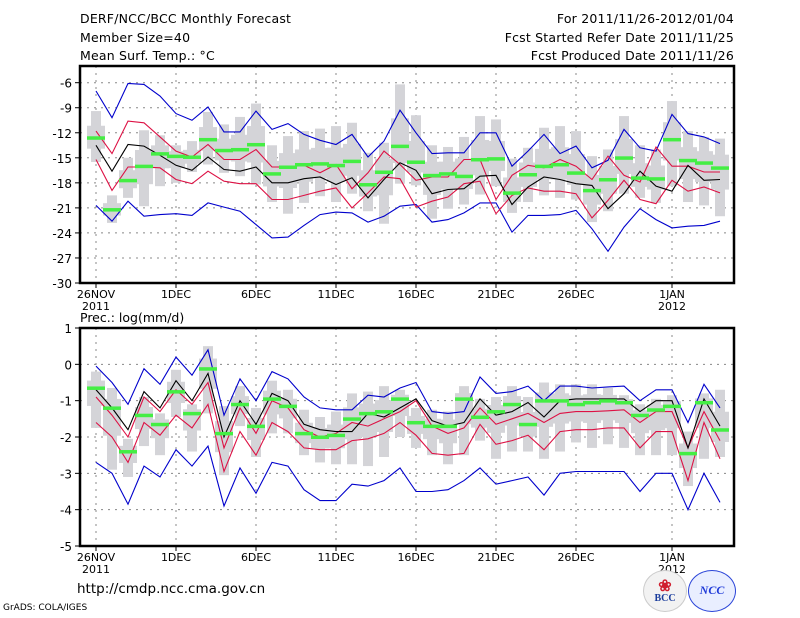 The image size is (800, 618). What do you see at coordinates (632, 55) in the screenshot?
I see `forecast-produced-date: Fcst Produced Date 2011/11/26` at bounding box center [632, 55].